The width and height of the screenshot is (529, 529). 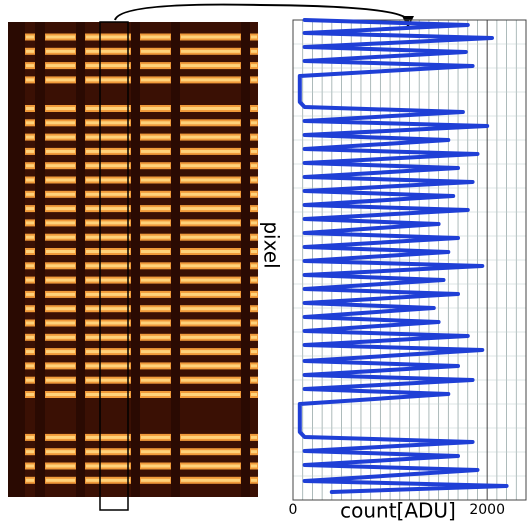 I want to click on arrow, so click(x=261, y=12).